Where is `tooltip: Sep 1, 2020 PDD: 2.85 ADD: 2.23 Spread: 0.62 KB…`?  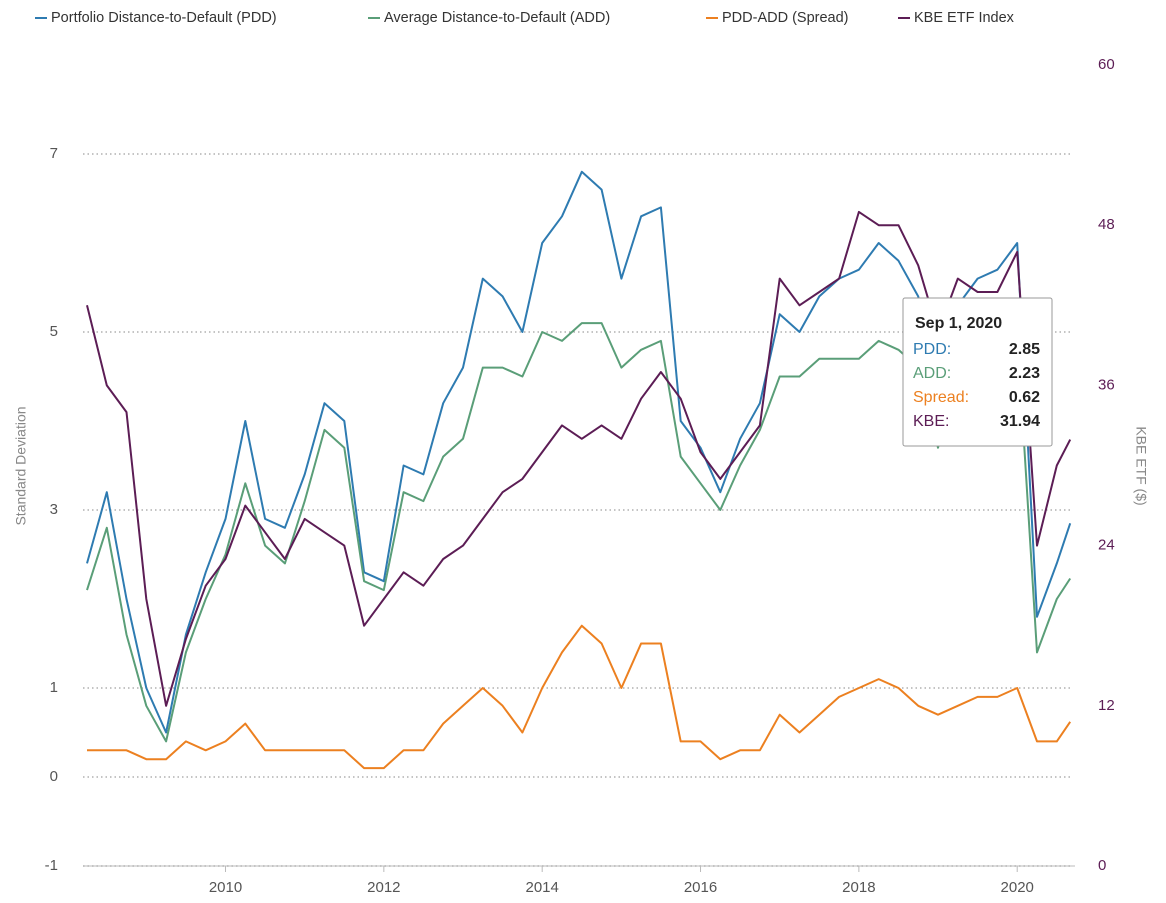
tooltip: Sep 1, 2020 PDD: 2.85 ADD: 2.23 Spread: 0.62 KB… is located at coordinates (977, 372).